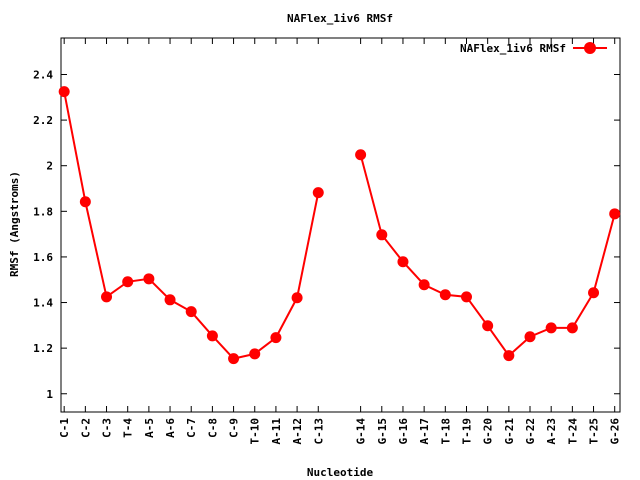 The height and width of the screenshot is (480, 640). I want to click on x-tick-label: G-22, so click(530, 431).